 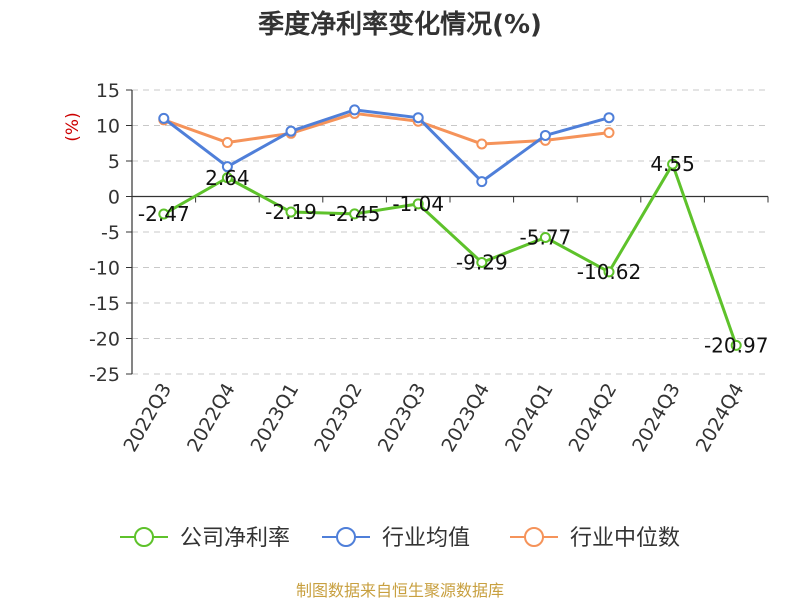 I want to click on data-label: -2.45, so click(x=355, y=214).